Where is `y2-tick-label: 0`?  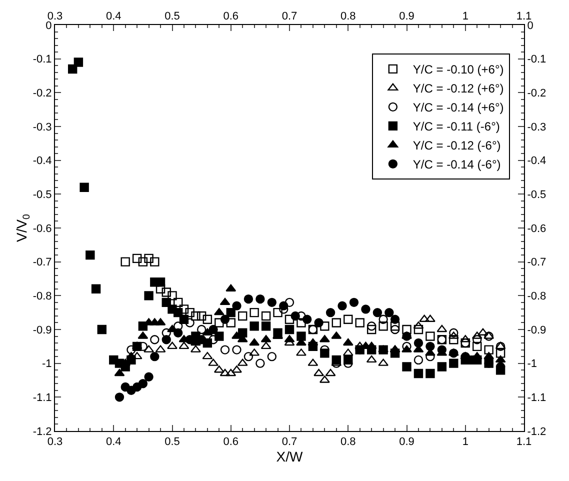 y2-tick-label: 0 is located at coordinates (530, 26).